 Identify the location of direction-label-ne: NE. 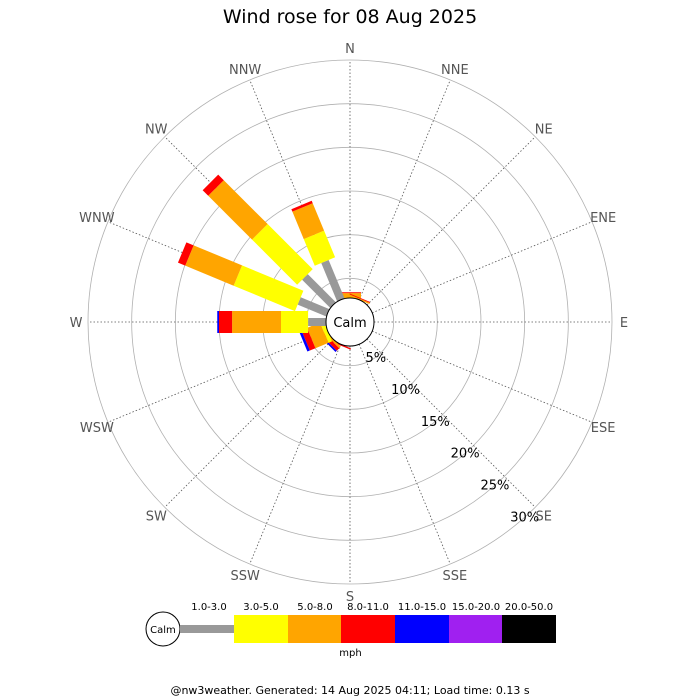
(544, 129).